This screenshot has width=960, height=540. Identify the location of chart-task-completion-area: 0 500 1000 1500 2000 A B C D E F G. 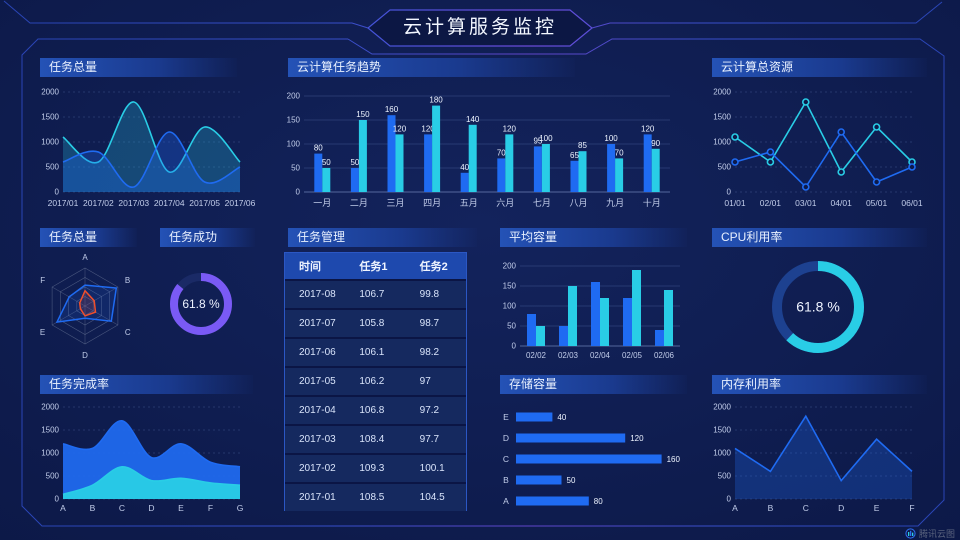
(141, 459).